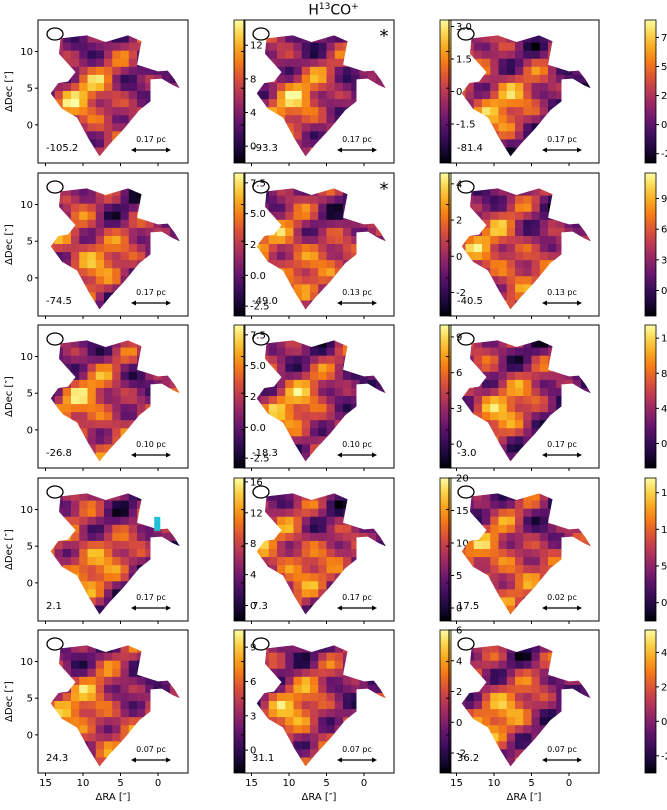  What do you see at coordinates (57, 758) in the screenshot?
I see `velocity-label: 24.3` at bounding box center [57, 758].